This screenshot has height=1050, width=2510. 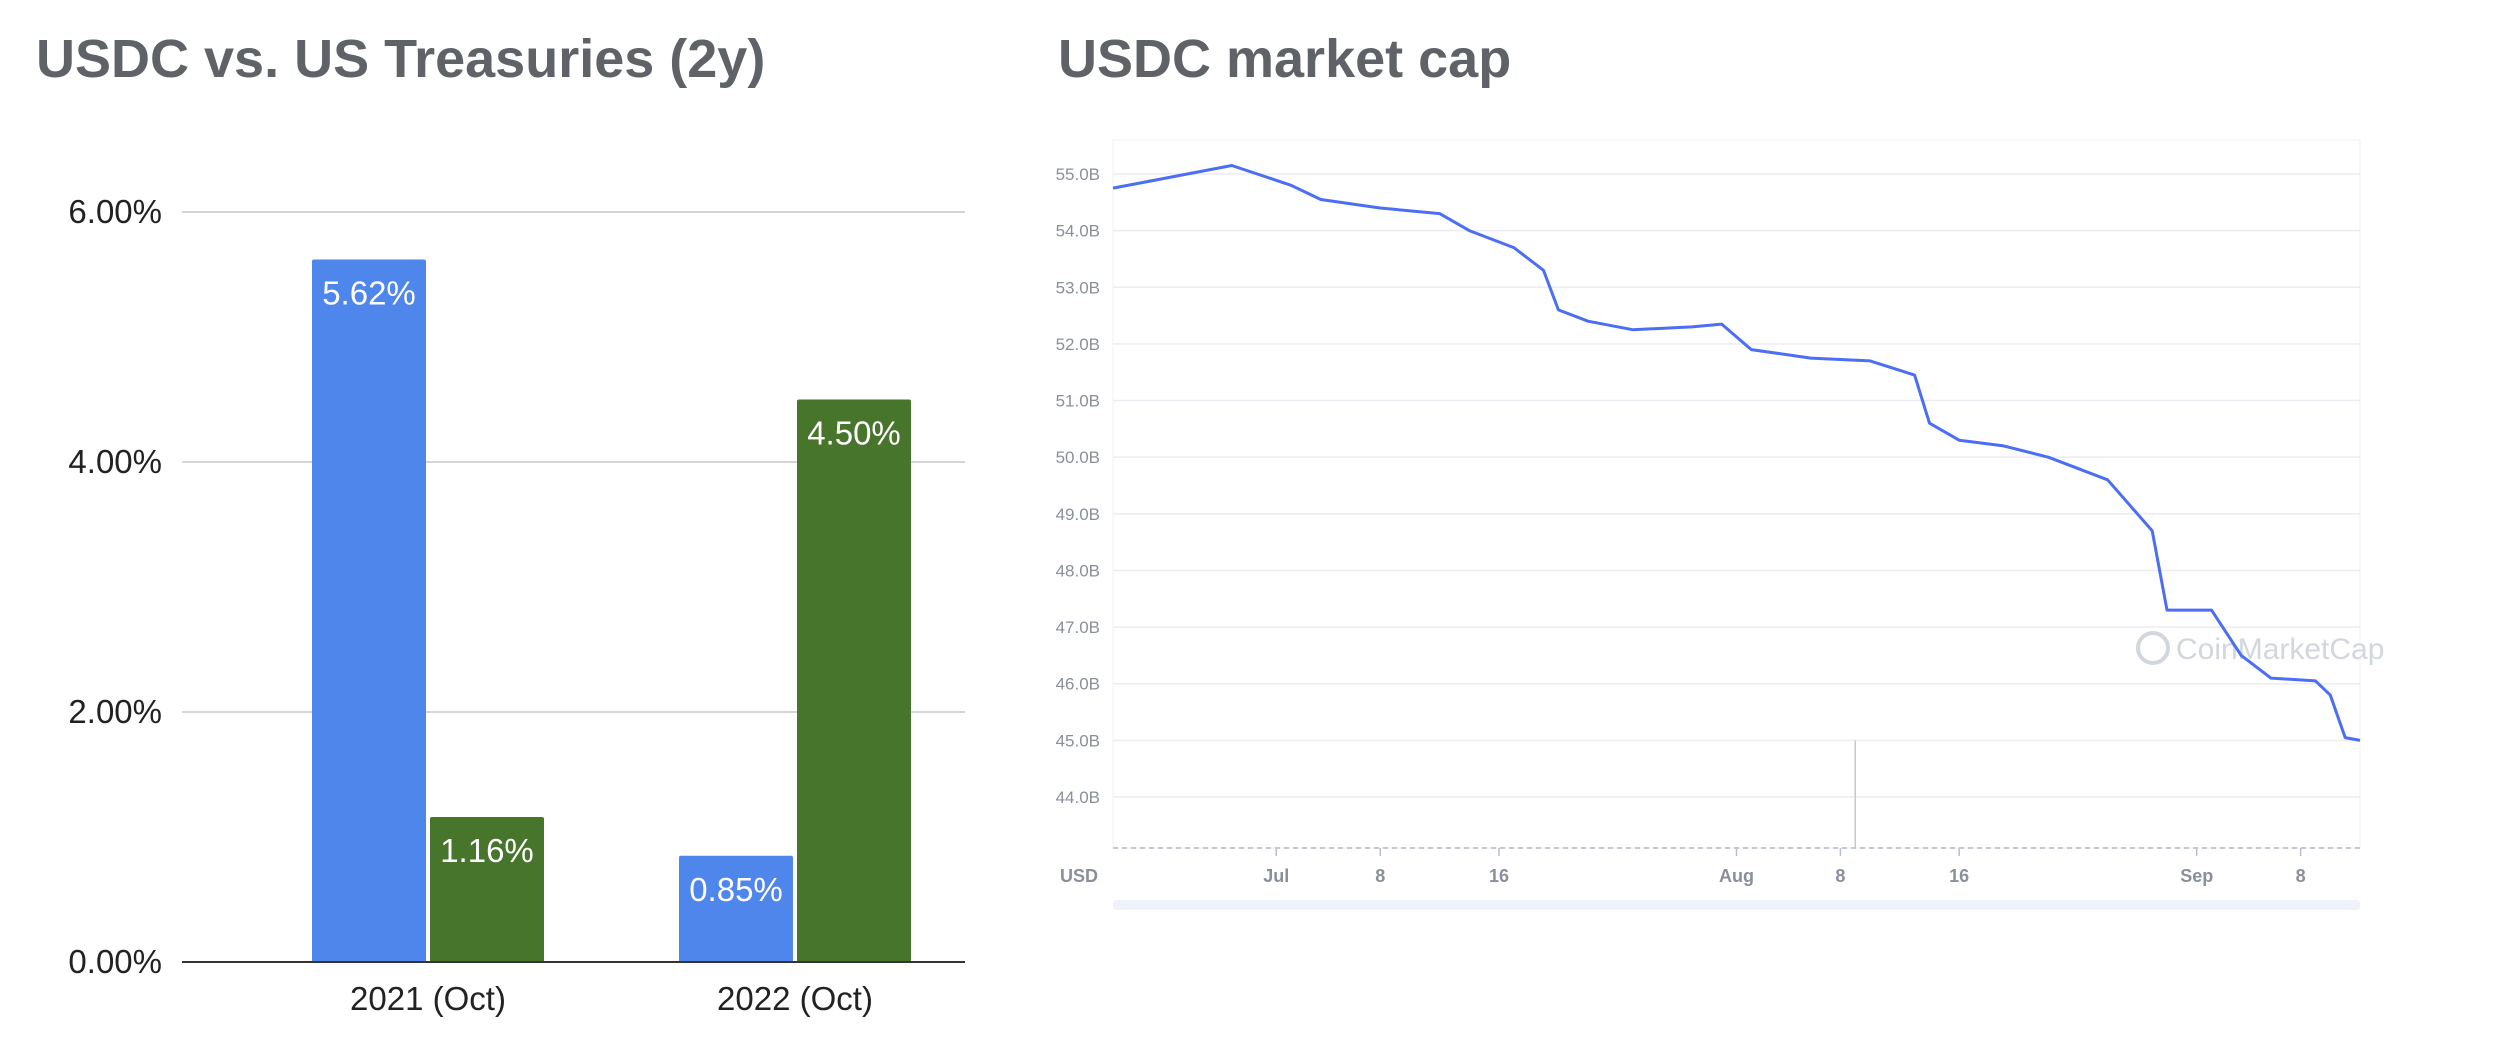 What do you see at coordinates (2196, 876) in the screenshot?
I see `line-x-tick-label: Sep` at bounding box center [2196, 876].